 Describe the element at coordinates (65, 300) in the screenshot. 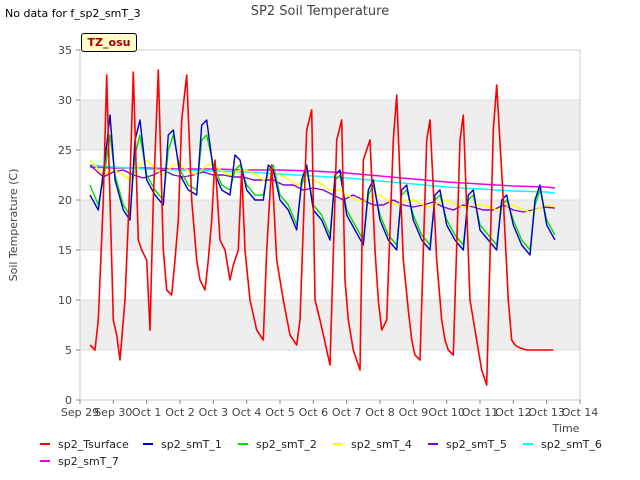

I see `y-tick-label: 10` at that location.